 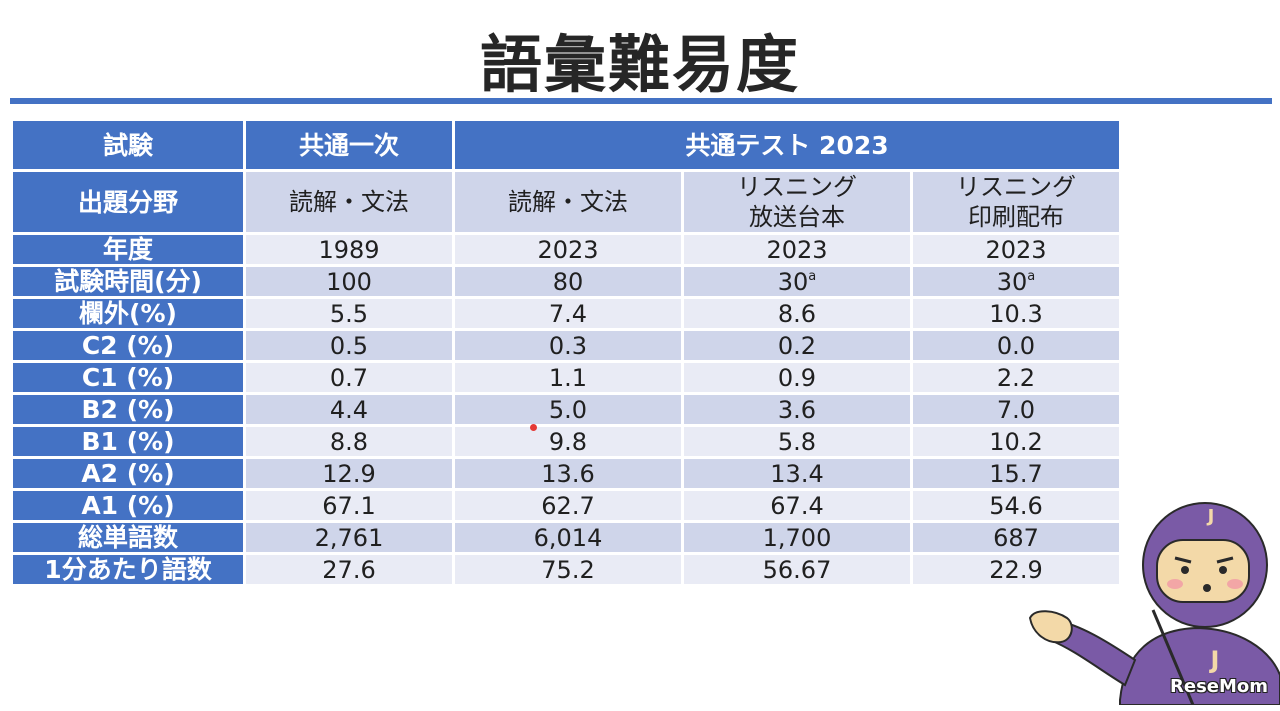 I want to click on table-cell: 15.7, so click(x=1016, y=473).